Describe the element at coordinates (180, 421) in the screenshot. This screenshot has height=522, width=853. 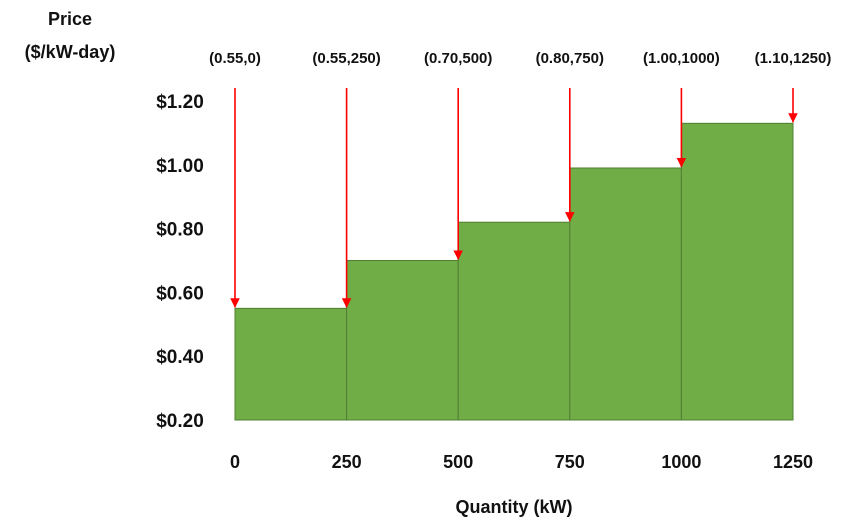
I see `y-tick-label: $0.20` at that location.